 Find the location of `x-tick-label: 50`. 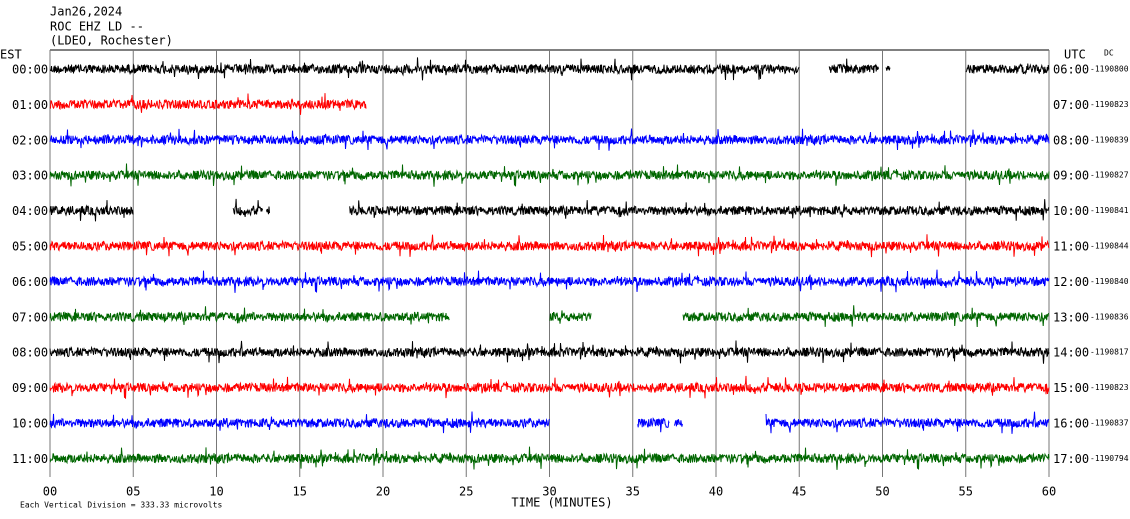

x-tick-label: 50 is located at coordinates (882, 492).